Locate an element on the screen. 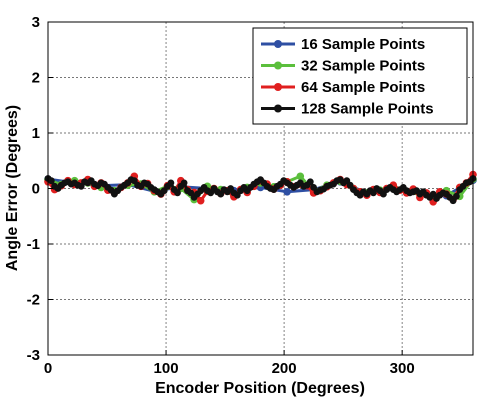 Image resolution: width=500 pixels, height=402 pixels. legend-item: 16 Sample Points is located at coordinates (343, 44).